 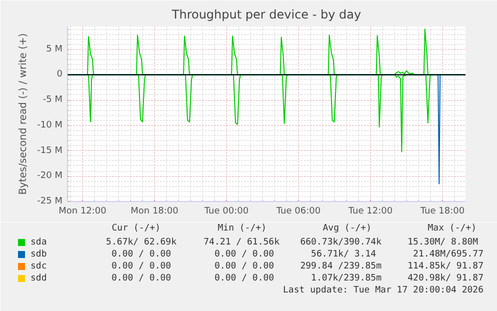 What do you see at coordinates (49, 151) in the screenshot?
I see `y-tick-label: -15 M` at bounding box center [49, 151].